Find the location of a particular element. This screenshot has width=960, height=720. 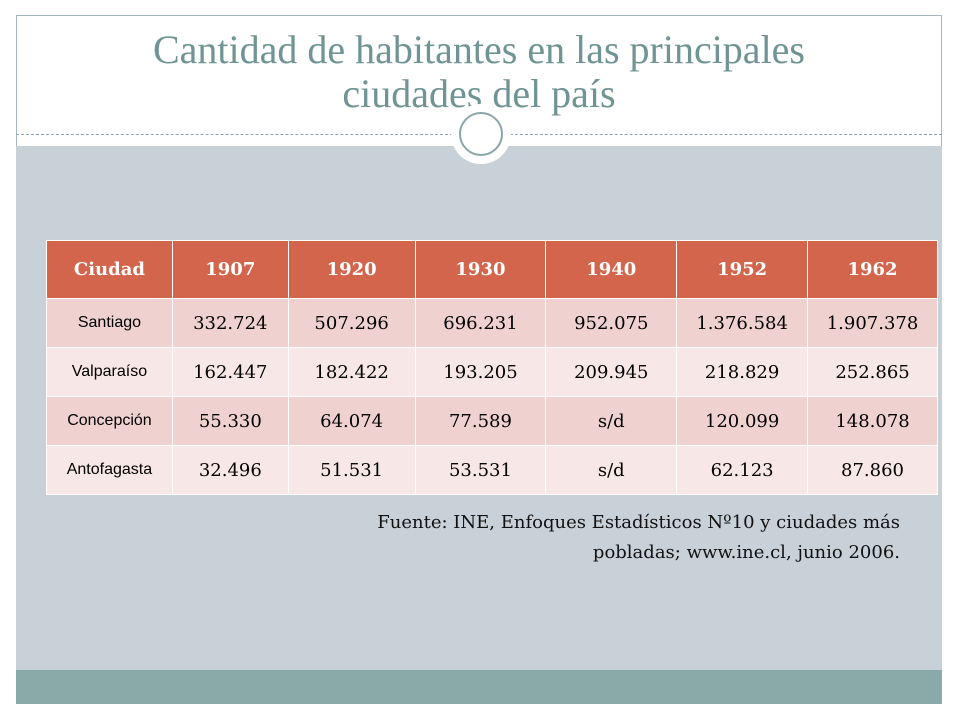

city-cell: Santiago is located at coordinates (109, 323).